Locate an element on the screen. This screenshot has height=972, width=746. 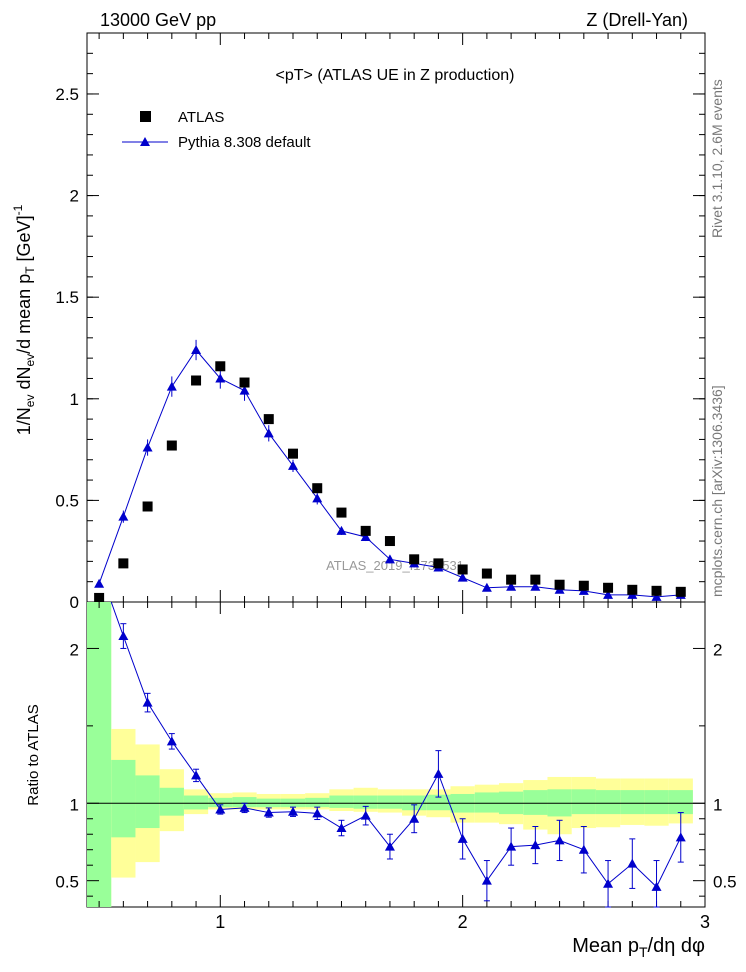
header-left: 13000 GeV pp is located at coordinates (158, 20).